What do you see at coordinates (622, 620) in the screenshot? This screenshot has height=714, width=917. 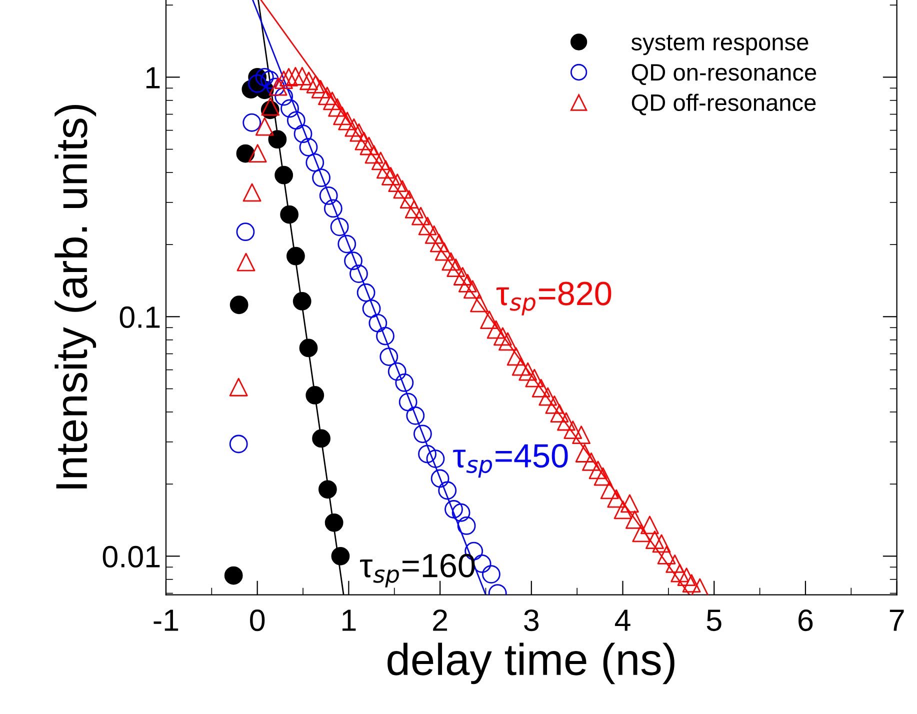 I see `x-tick-label: 4` at bounding box center [622, 620].